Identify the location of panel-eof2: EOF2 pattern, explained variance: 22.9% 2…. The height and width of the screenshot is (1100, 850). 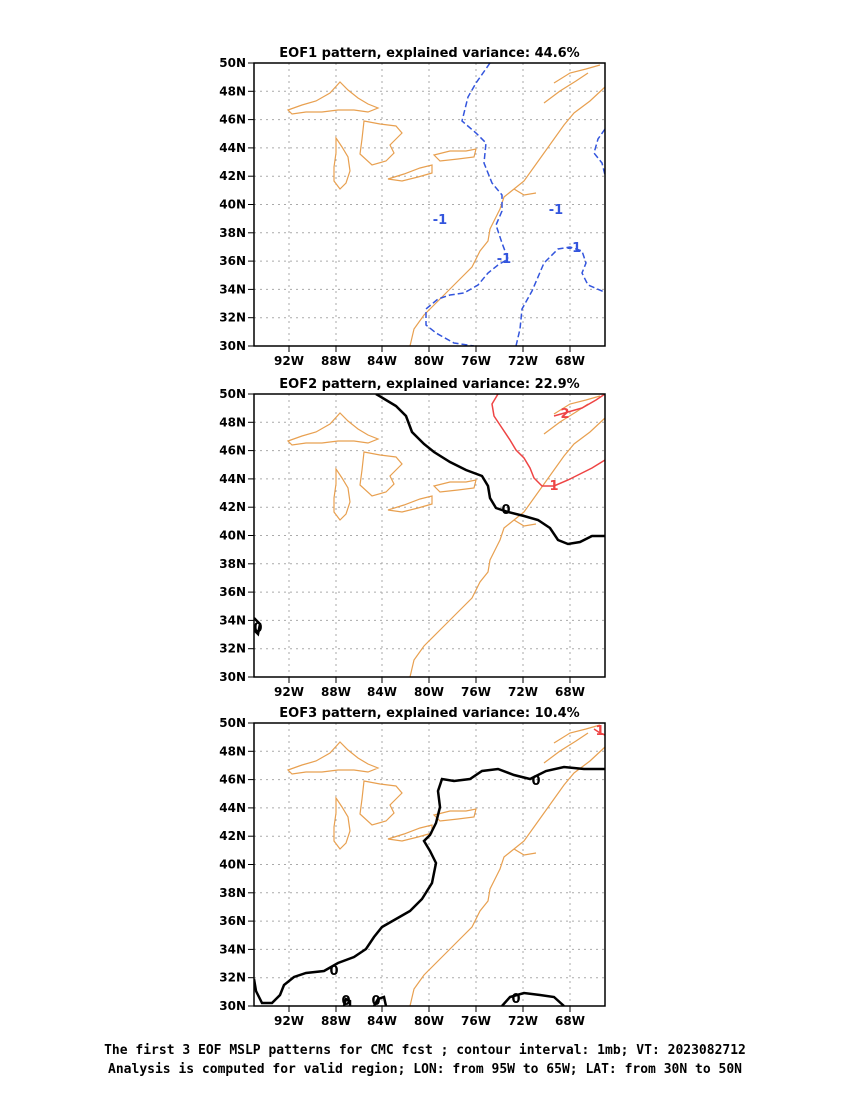
(412, 538).